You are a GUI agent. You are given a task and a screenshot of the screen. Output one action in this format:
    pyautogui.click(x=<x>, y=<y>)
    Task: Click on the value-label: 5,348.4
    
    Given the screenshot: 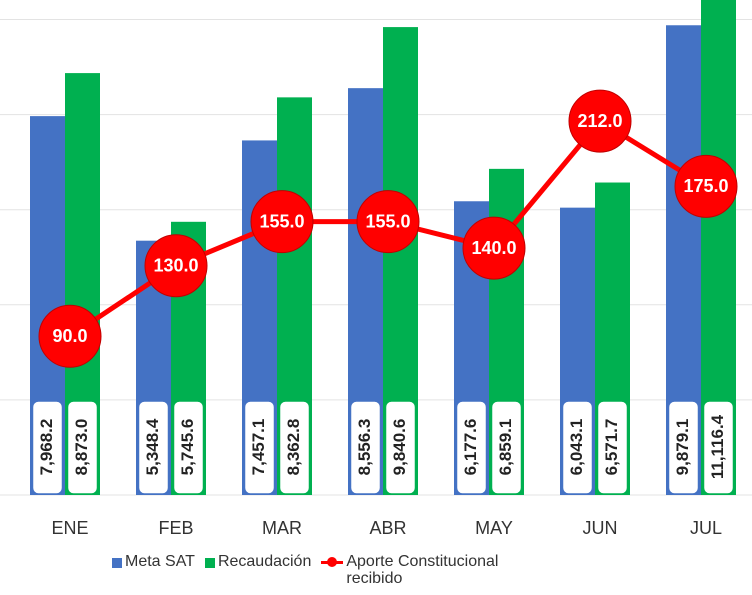 What is the action you would take?
    pyautogui.click(x=152, y=446)
    